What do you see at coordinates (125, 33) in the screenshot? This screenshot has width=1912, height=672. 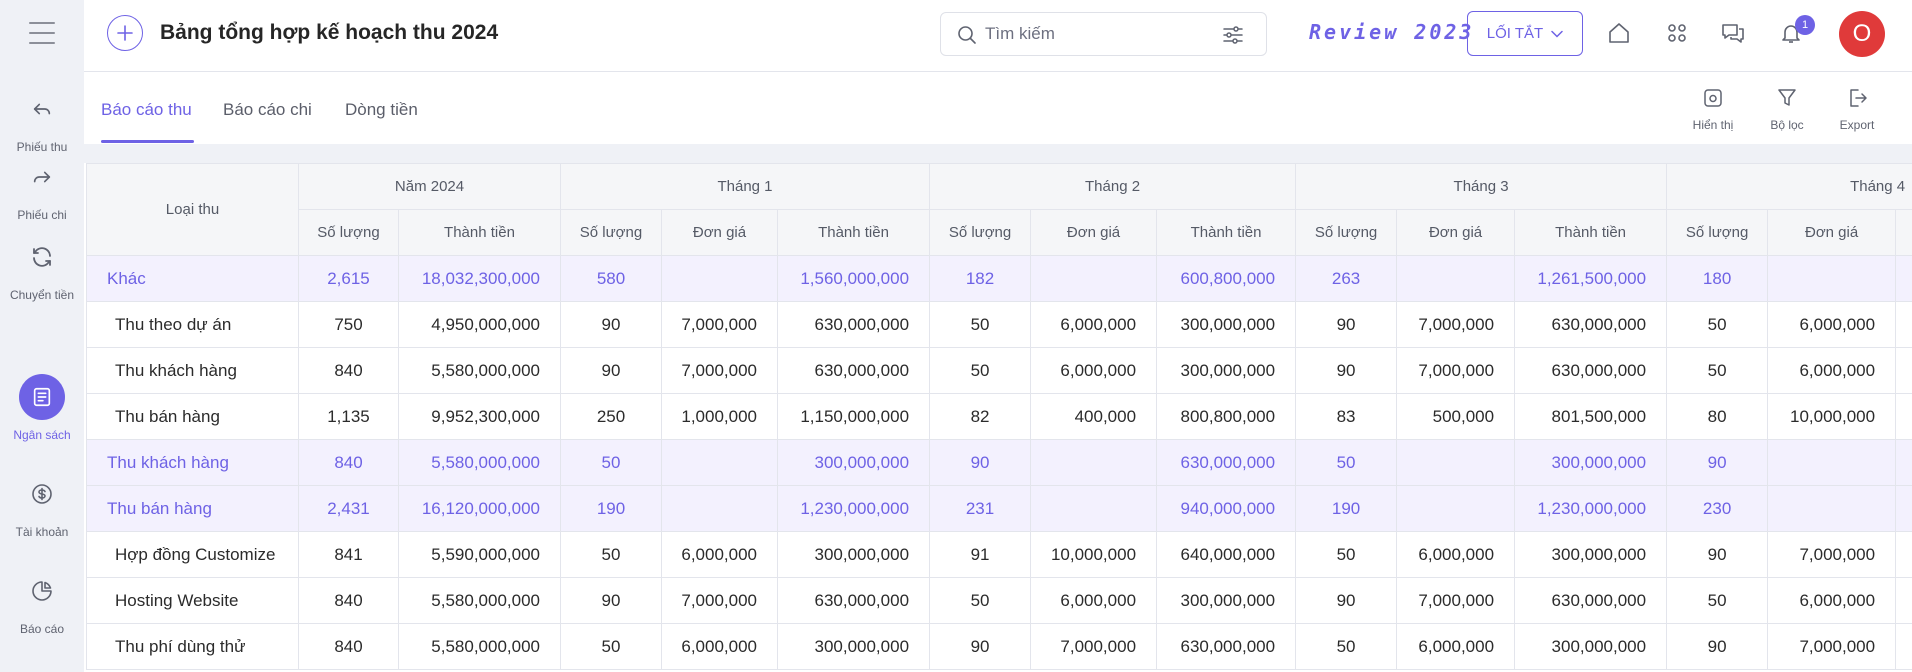 I see `add-button` at bounding box center [125, 33].